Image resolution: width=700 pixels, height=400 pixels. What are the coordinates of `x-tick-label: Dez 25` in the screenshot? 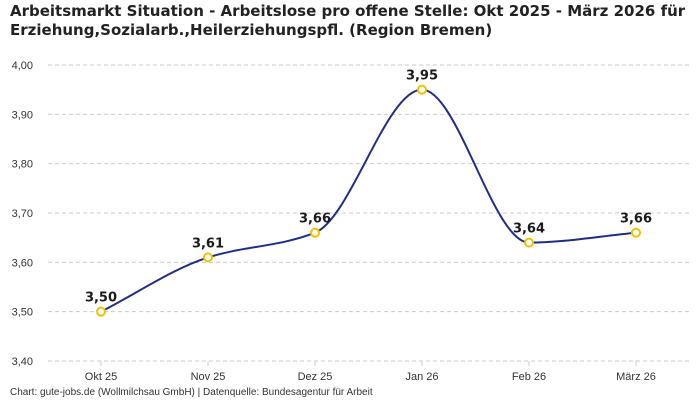 It's located at (315, 377).